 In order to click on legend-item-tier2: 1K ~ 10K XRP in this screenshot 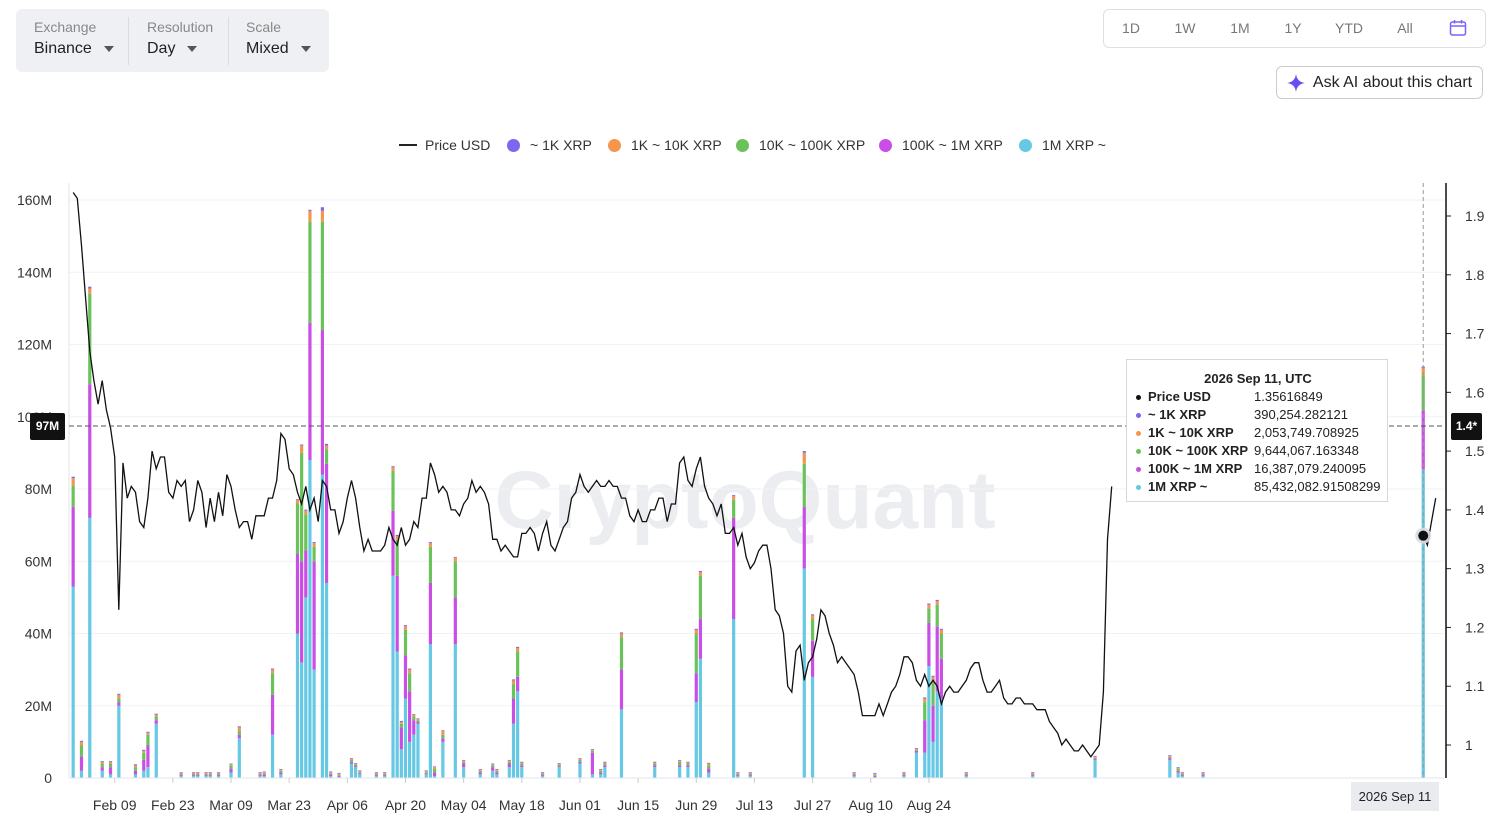, I will do `click(665, 145)`.